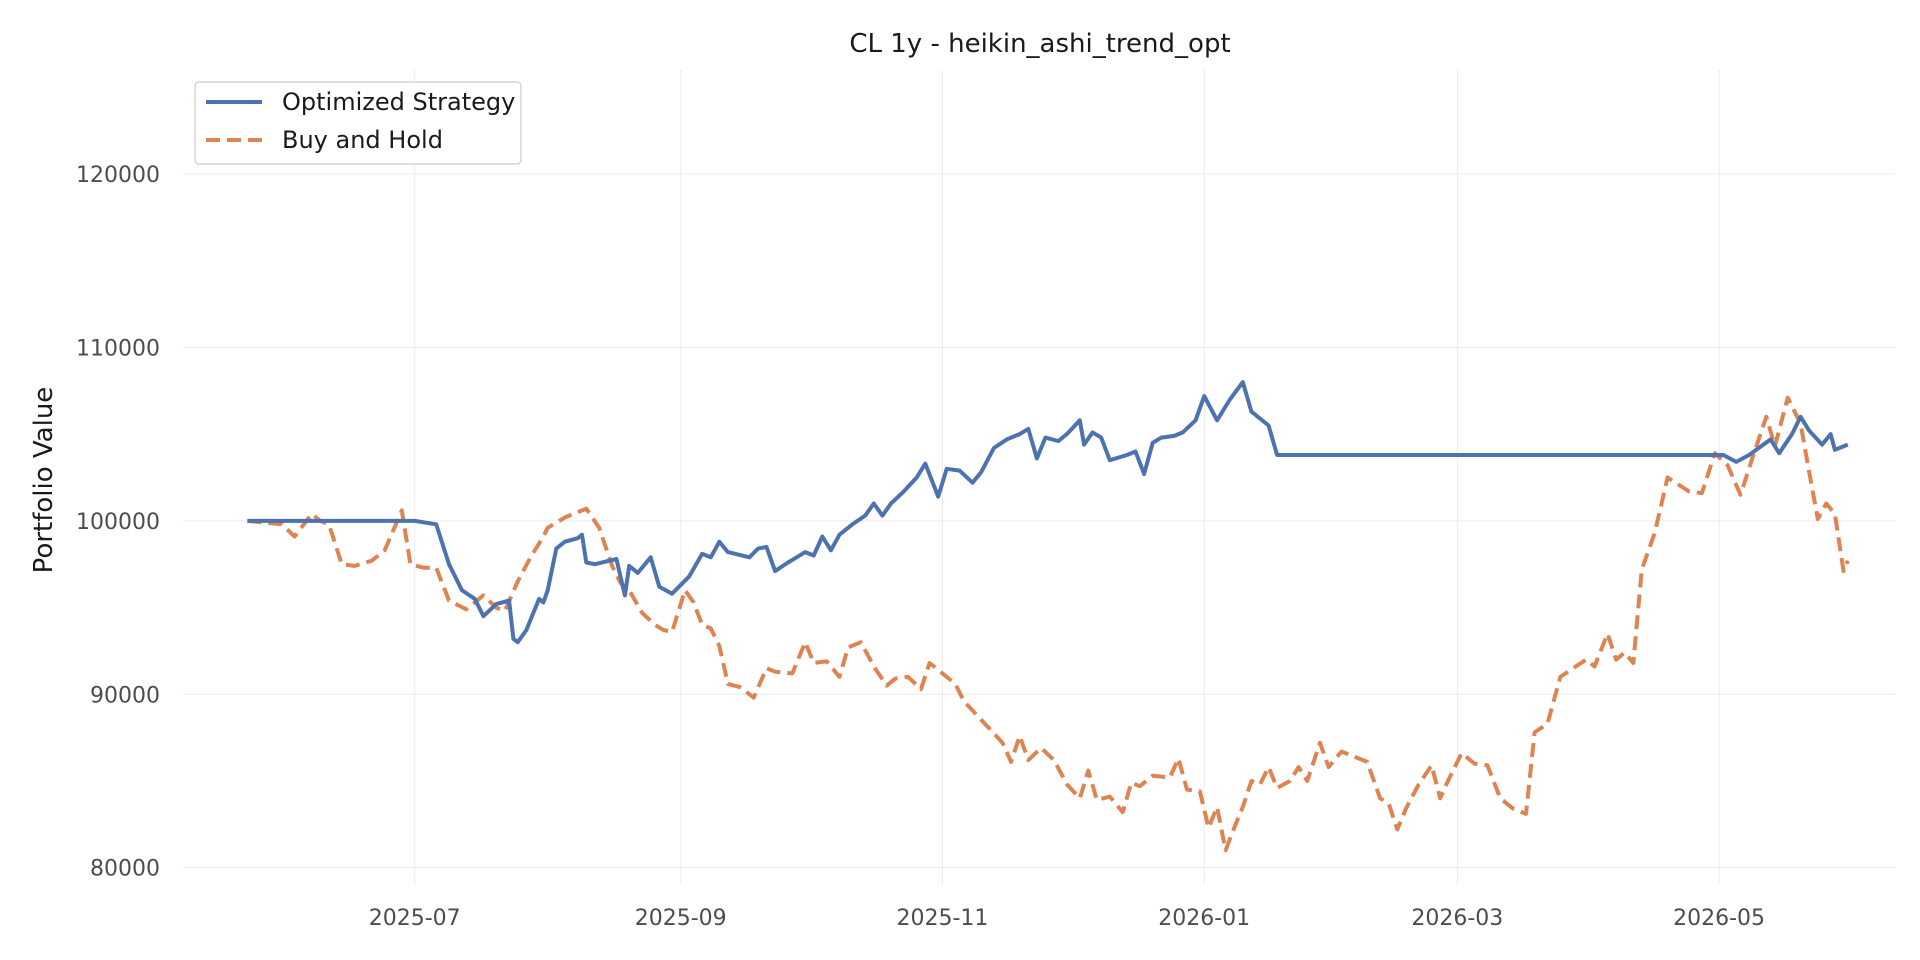 Image resolution: width=1920 pixels, height=960 pixels. What do you see at coordinates (415, 918) in the screenshot?
I see `x-tick-label: 2025-07` at bounding box center [415, 918].